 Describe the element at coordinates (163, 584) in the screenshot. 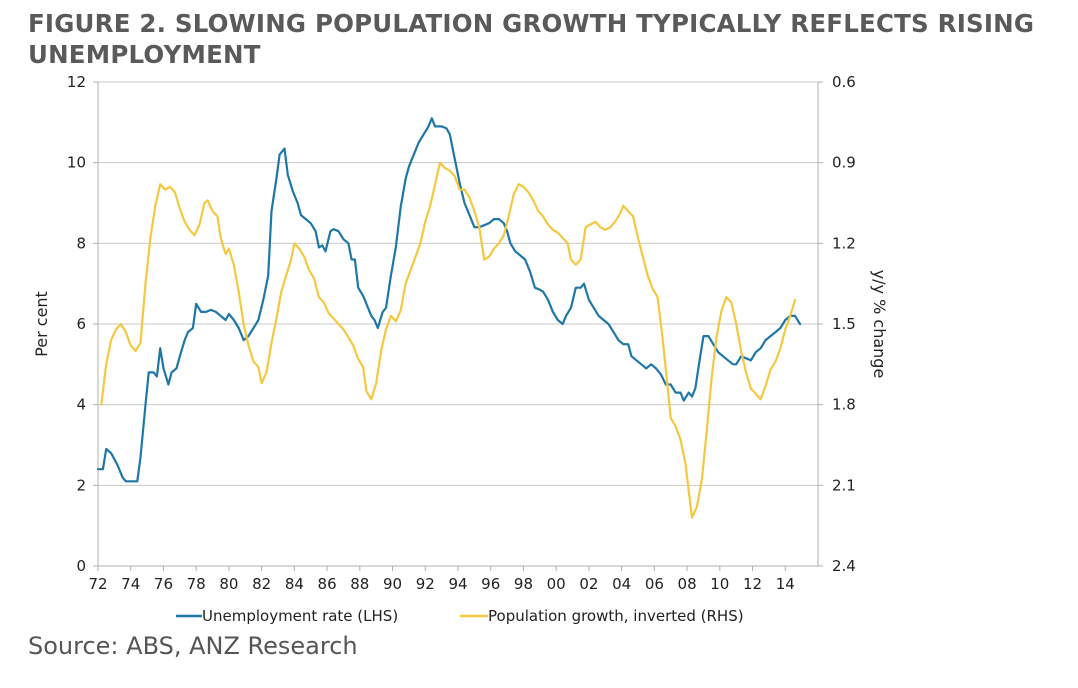

I see `x-tick-label: 76` at that location.